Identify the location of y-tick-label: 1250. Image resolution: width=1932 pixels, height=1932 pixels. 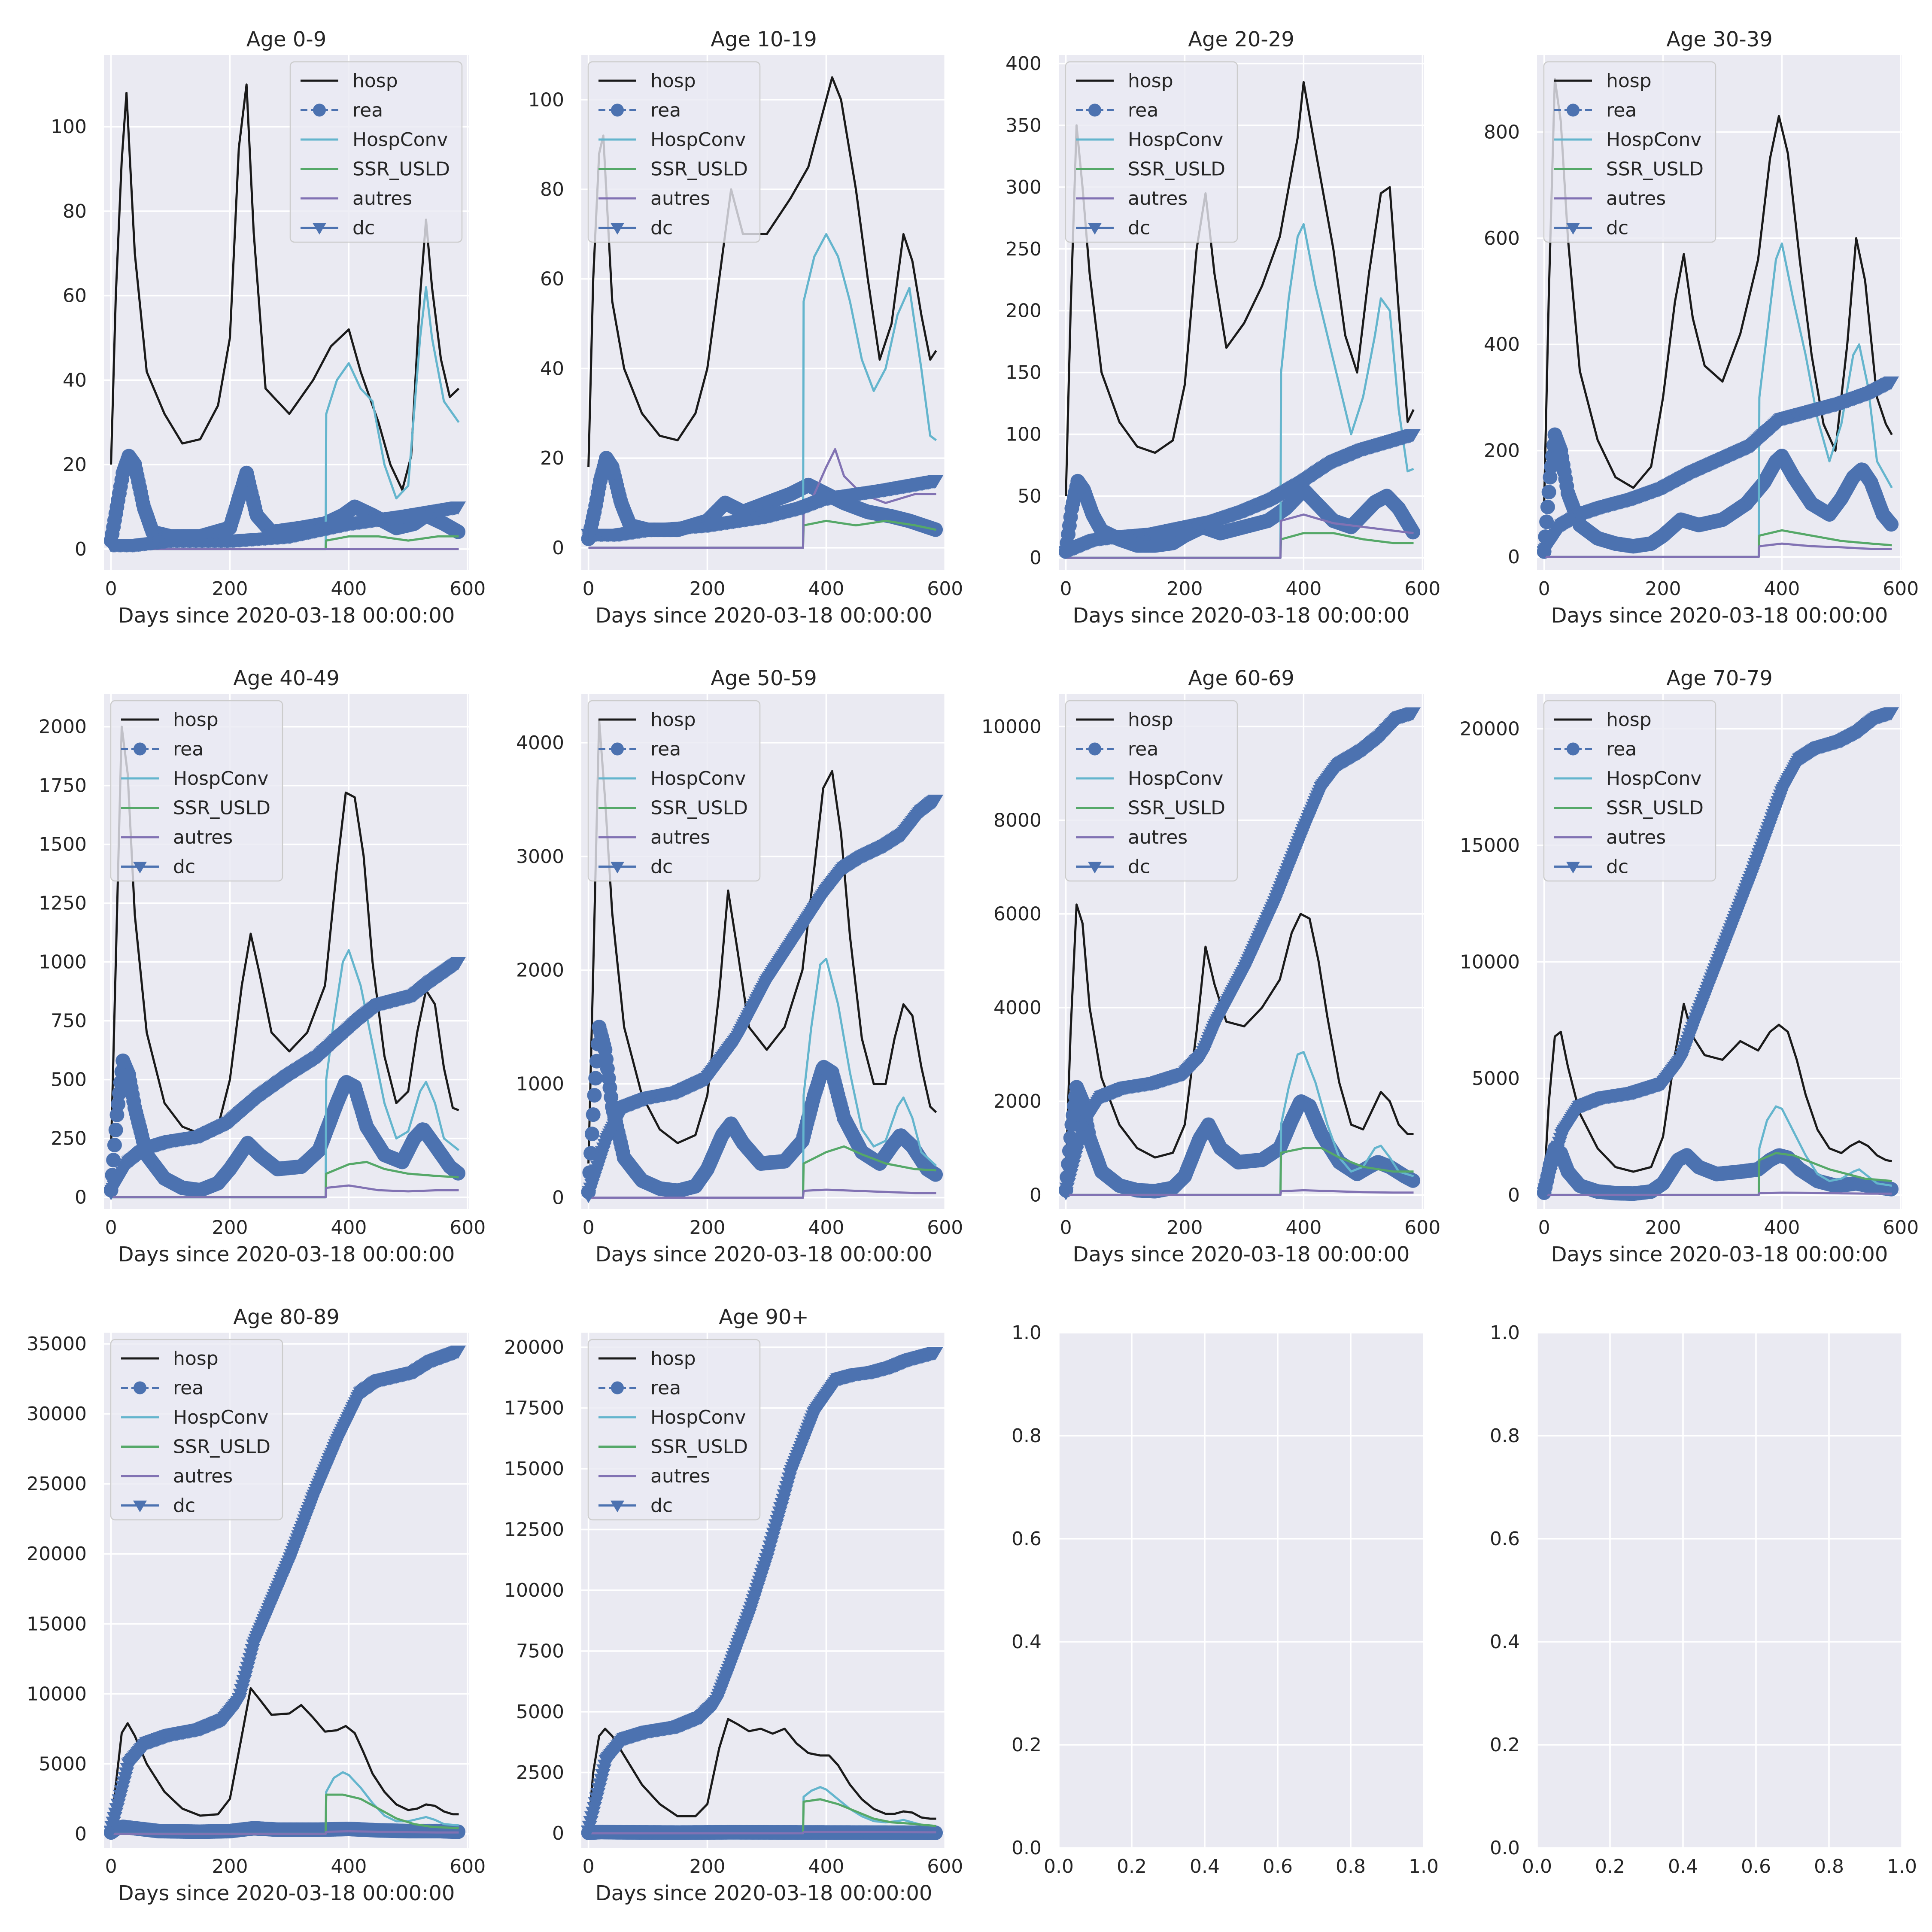
(63, 903).